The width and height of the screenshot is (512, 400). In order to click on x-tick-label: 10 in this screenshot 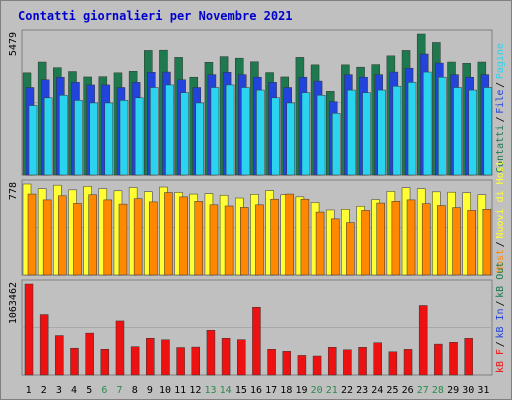, I will do `click(165, 390)`.